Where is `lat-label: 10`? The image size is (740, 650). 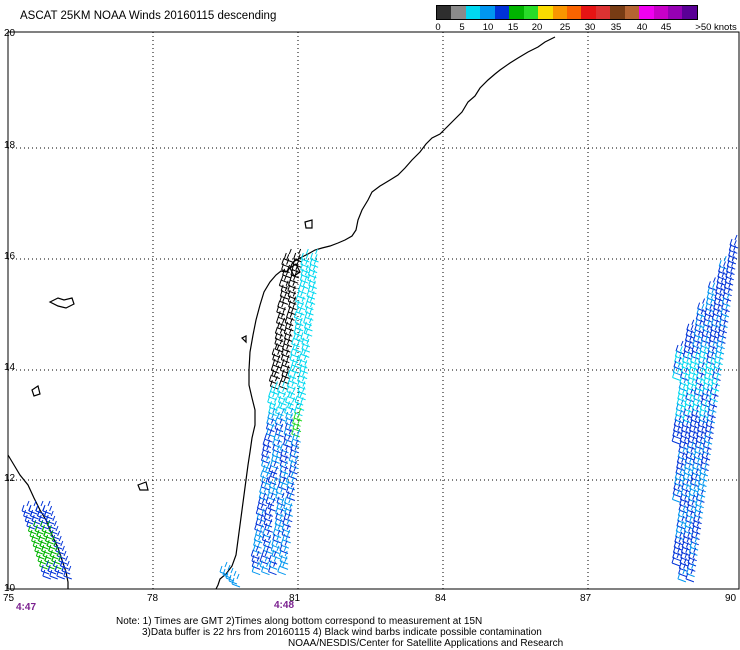
lat-label: 10 is located at coordinates (10, 588).